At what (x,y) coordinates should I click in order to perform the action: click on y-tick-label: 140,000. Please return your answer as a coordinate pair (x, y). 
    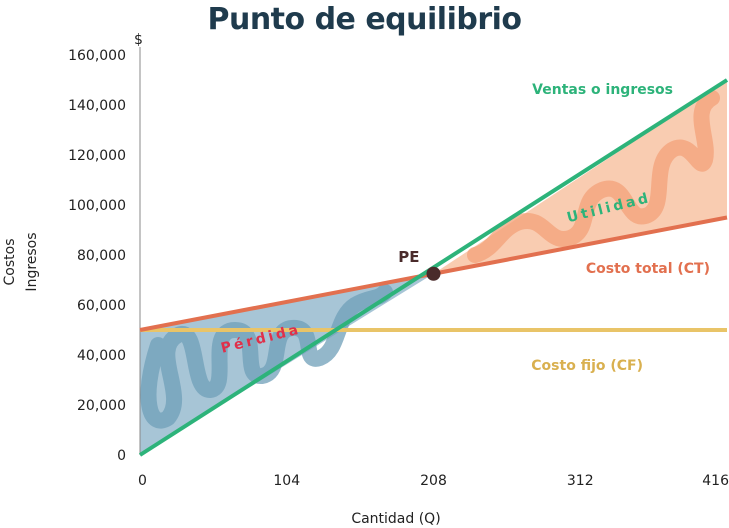
    Looking at the image, I should click on (97, 106).